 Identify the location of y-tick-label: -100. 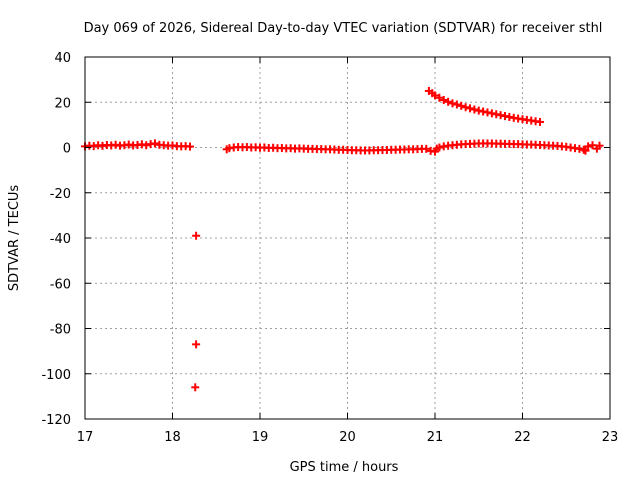
(56, 375).